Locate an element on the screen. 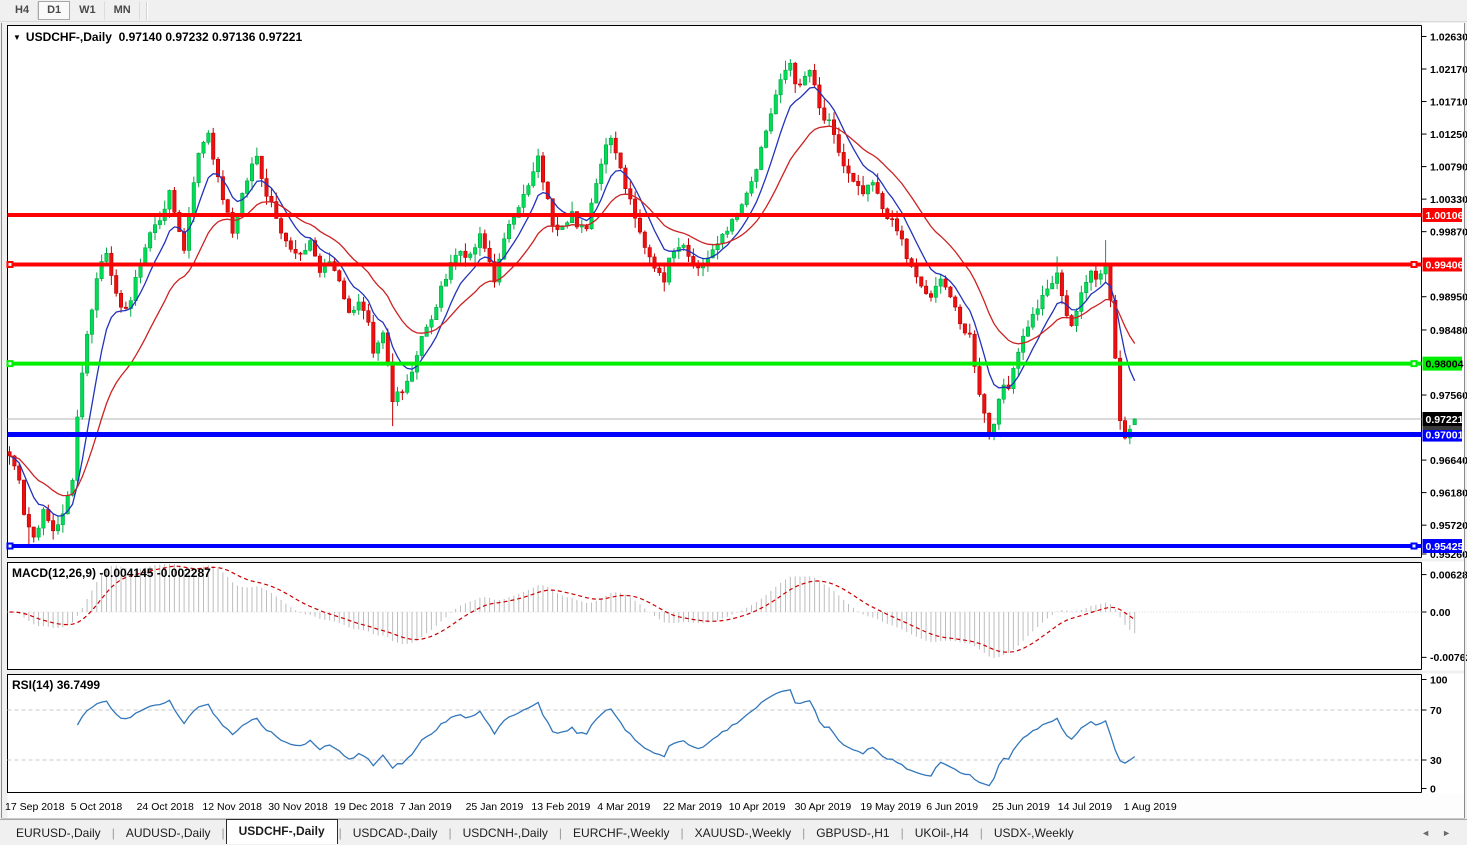  symbol-tab-xauusd-weekly: XAUUSD-,Weekly is located at coordinates (743, 832).